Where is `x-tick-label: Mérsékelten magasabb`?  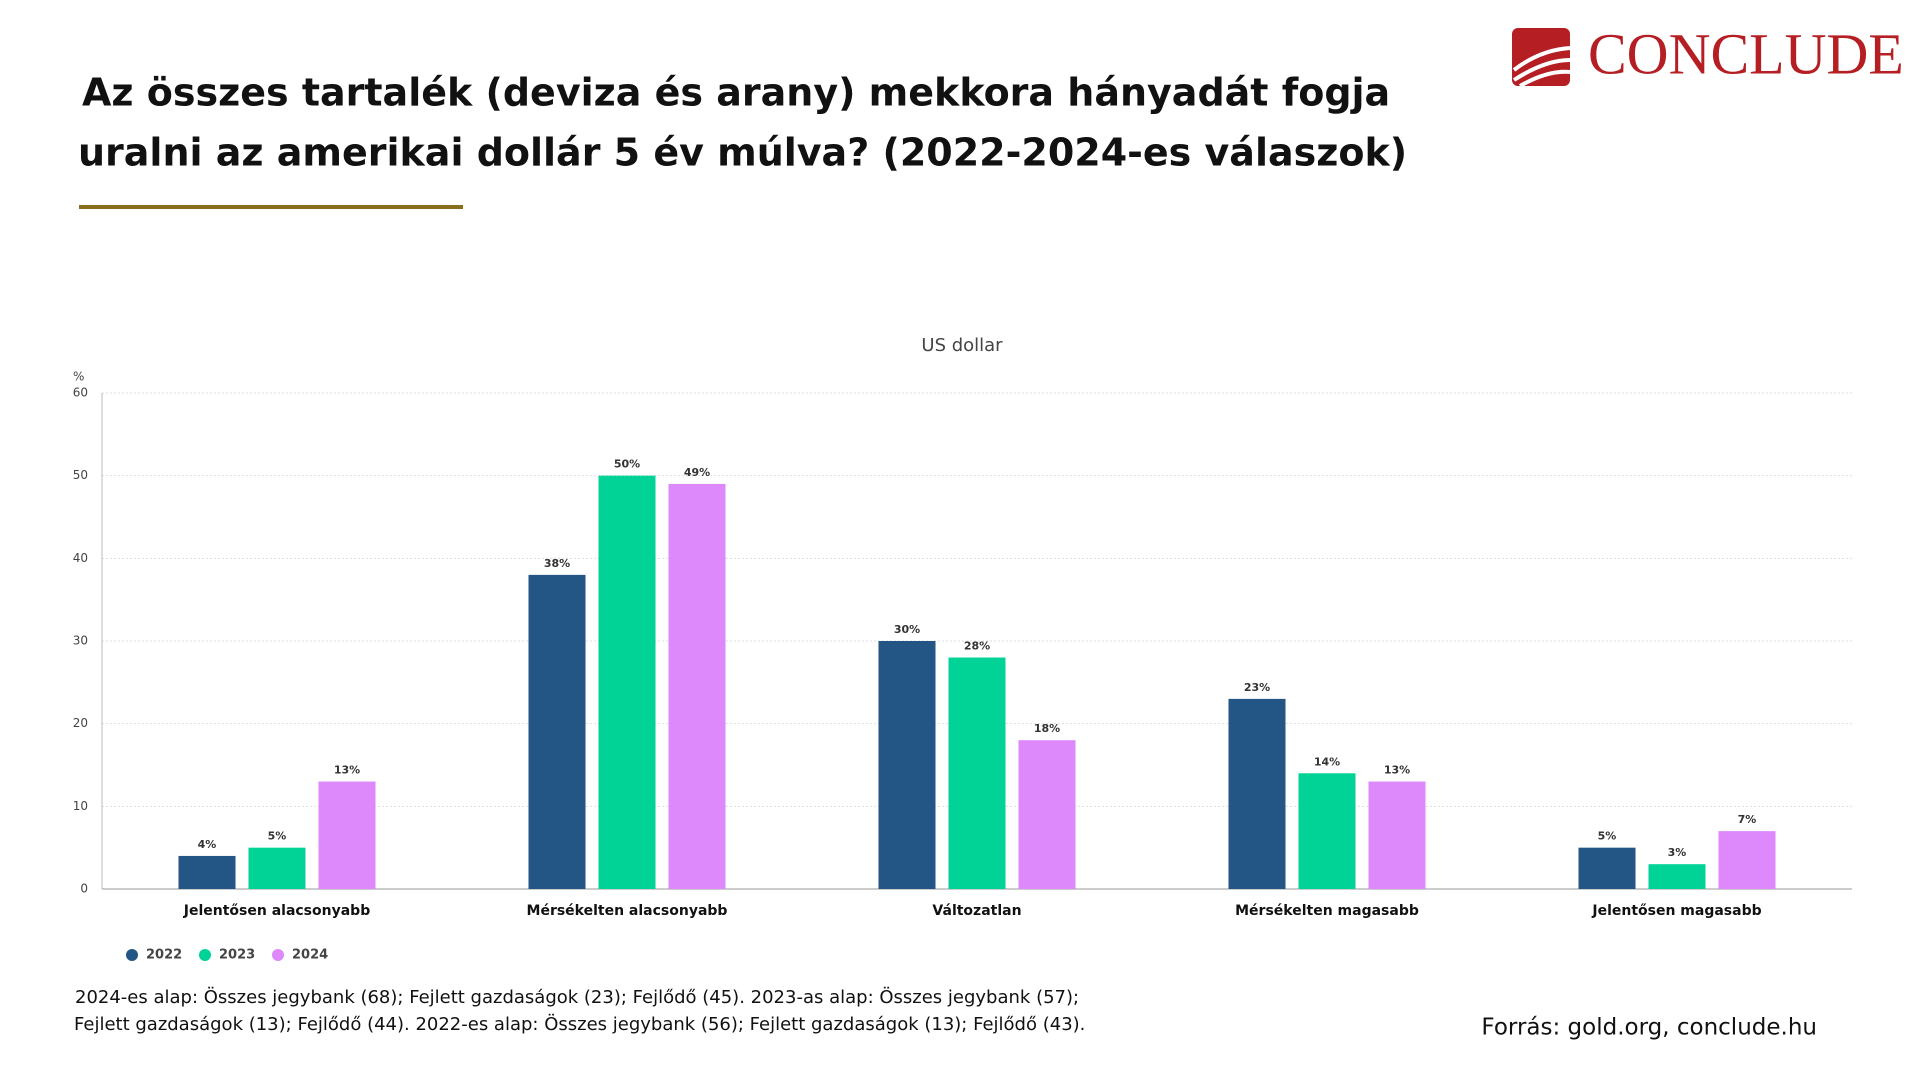
x-tick-label: Mérsékelten magasabb is located at coordinates (1327, 911).